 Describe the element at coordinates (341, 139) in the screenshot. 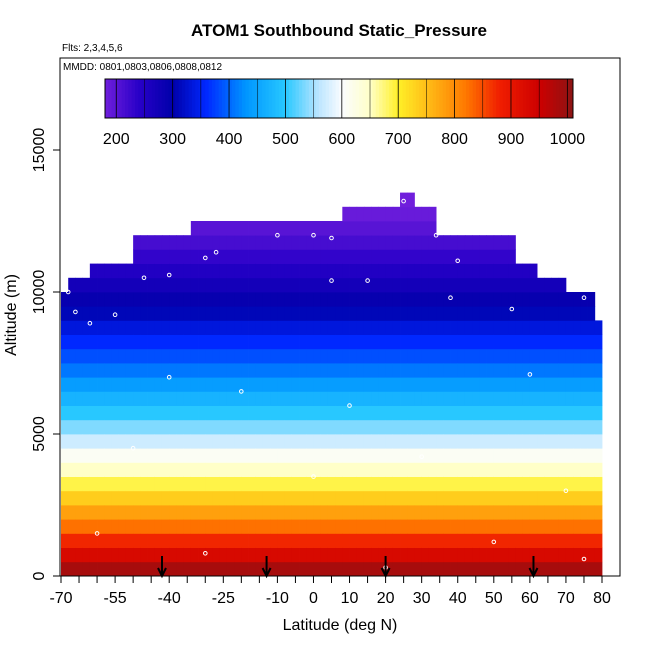

I see `colorbar-tick-label: 600` at that location.